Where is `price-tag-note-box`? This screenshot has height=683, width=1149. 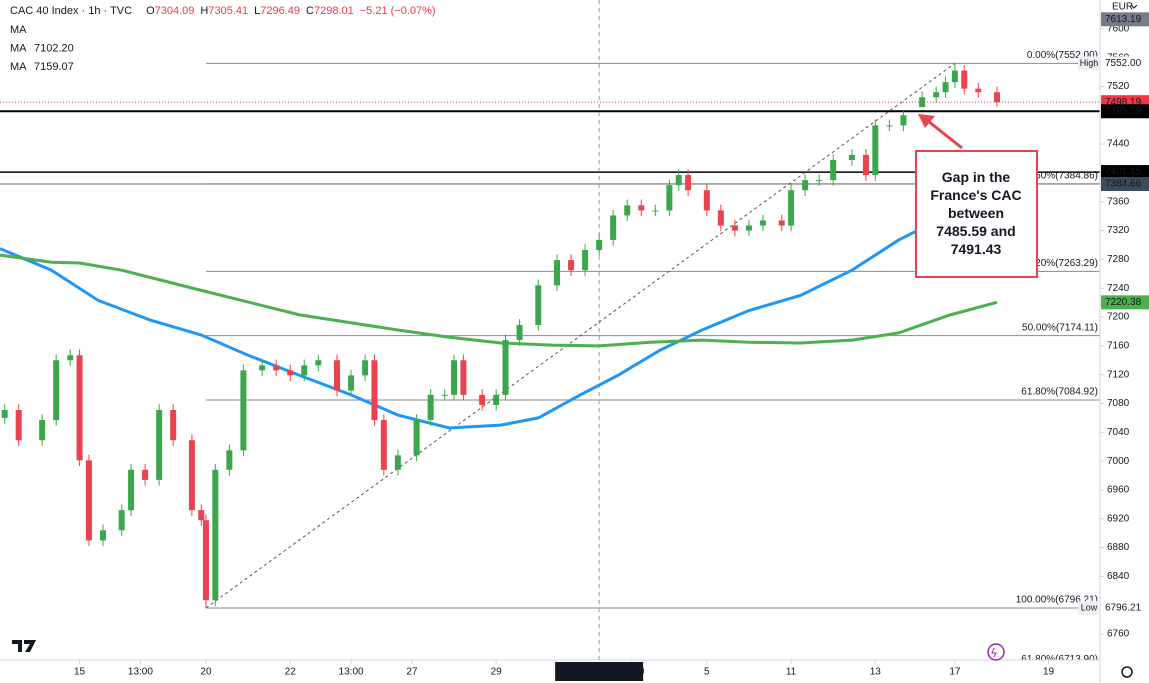 price-tag-note-box is located at coordinates (1089, 607).